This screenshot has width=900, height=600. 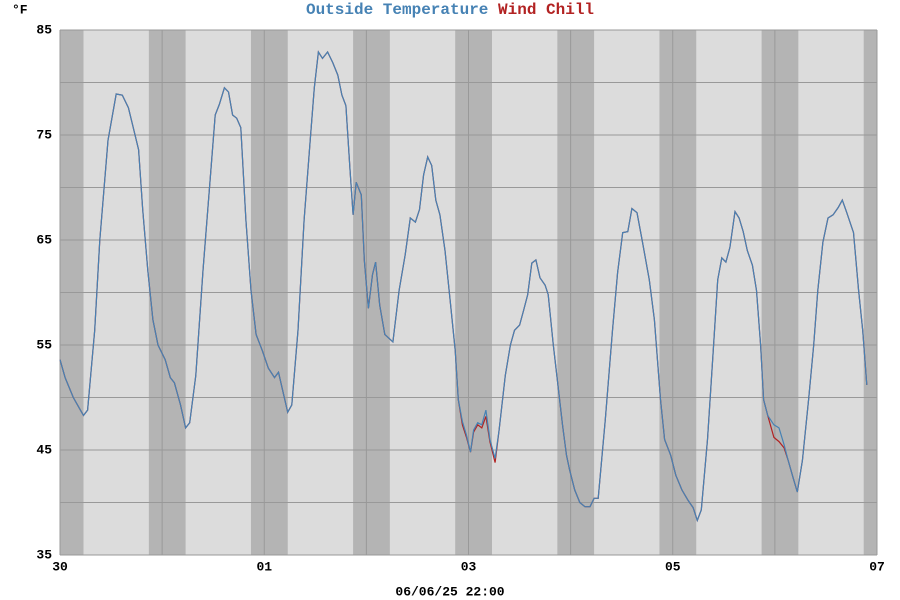 I want to click on y-tick-label: 65, so click(x=44, y=239).